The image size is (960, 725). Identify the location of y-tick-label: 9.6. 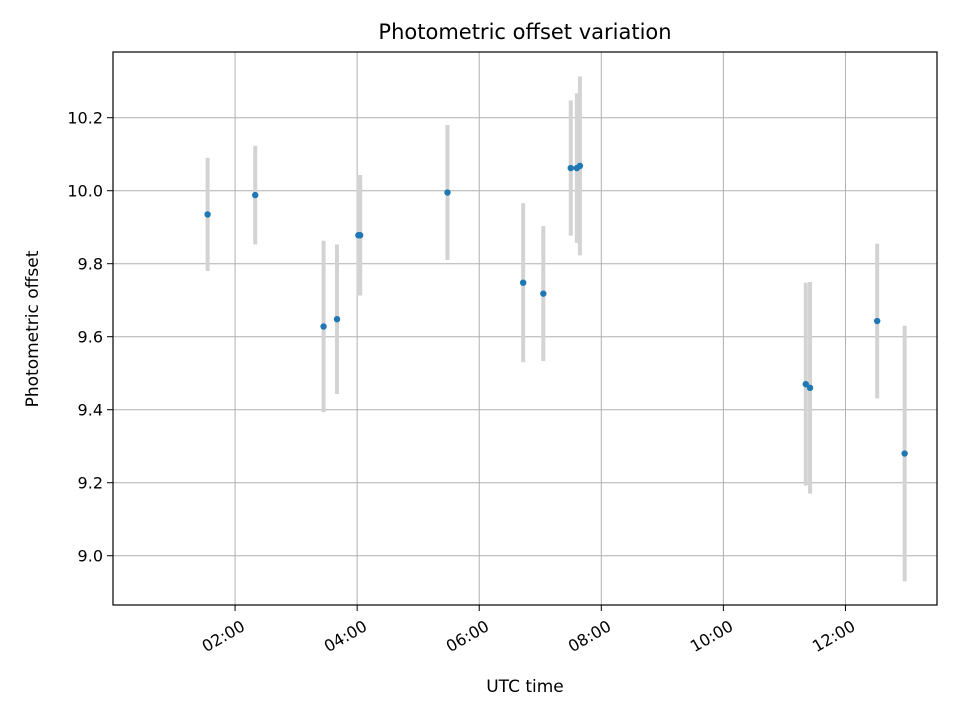
(90, 337).